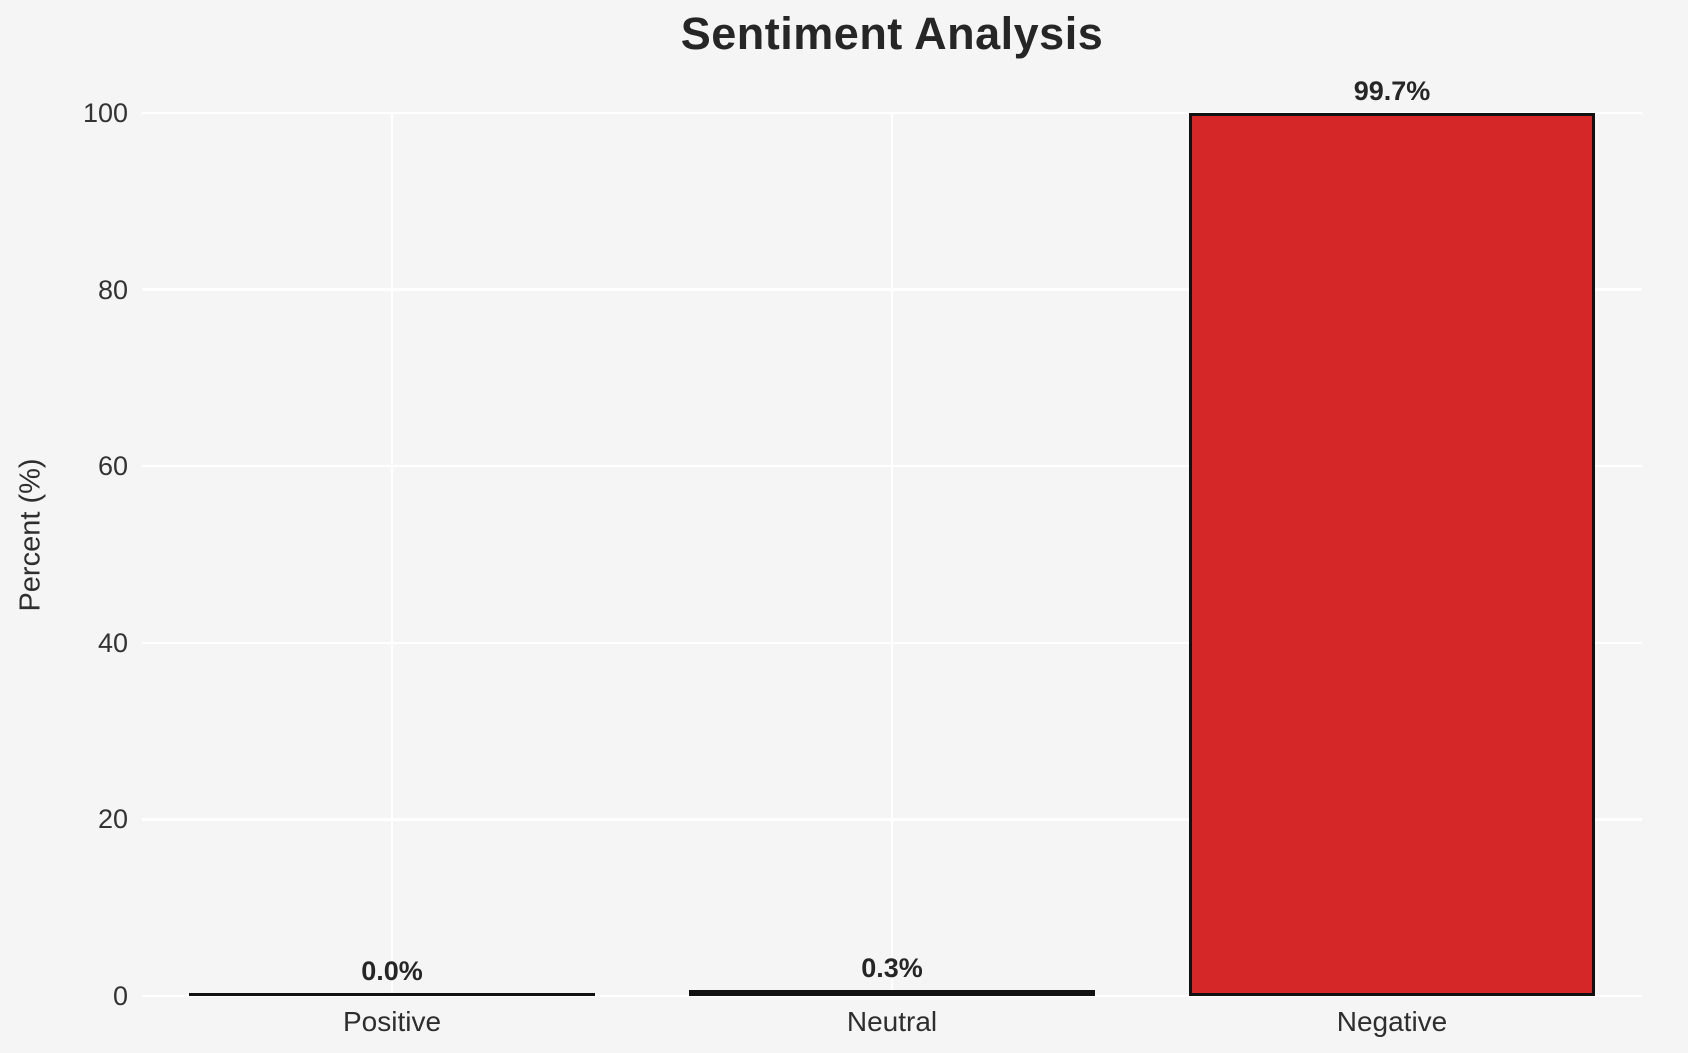  What do you see at coordinates (1392, 90) in the screenshot?
I see `bar-value-label: 99.7%` at bounding box center [1392, 90].